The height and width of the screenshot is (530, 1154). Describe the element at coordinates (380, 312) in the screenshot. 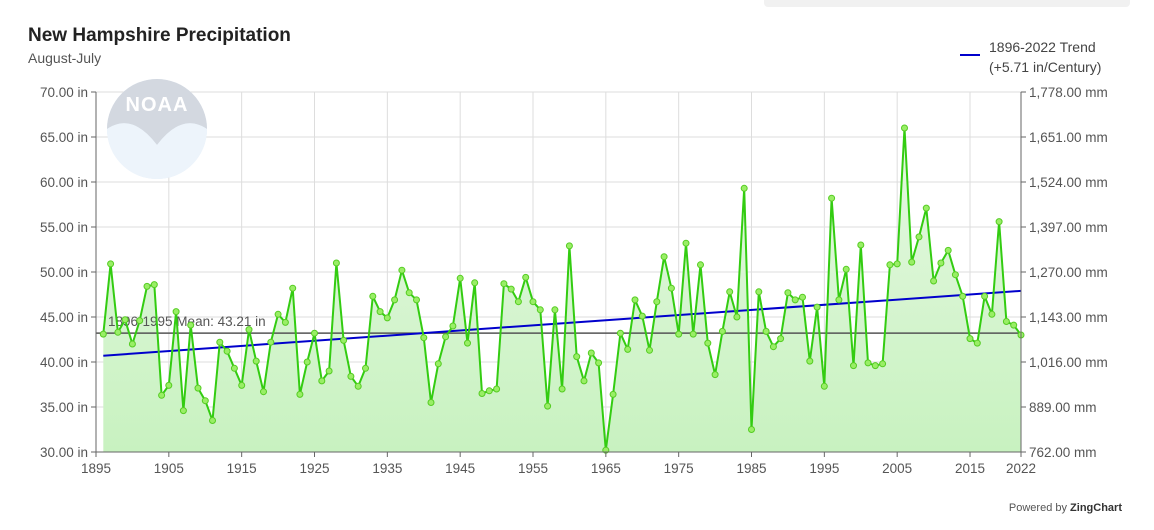

I see `data-point-1934` at that location.